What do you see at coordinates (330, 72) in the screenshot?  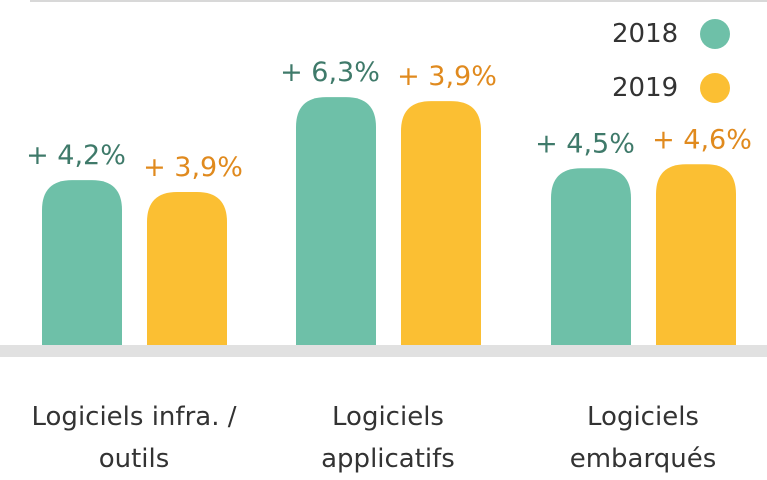 I see `data-label-2018-1: + 6,3%` at bounding box center [330, 72].